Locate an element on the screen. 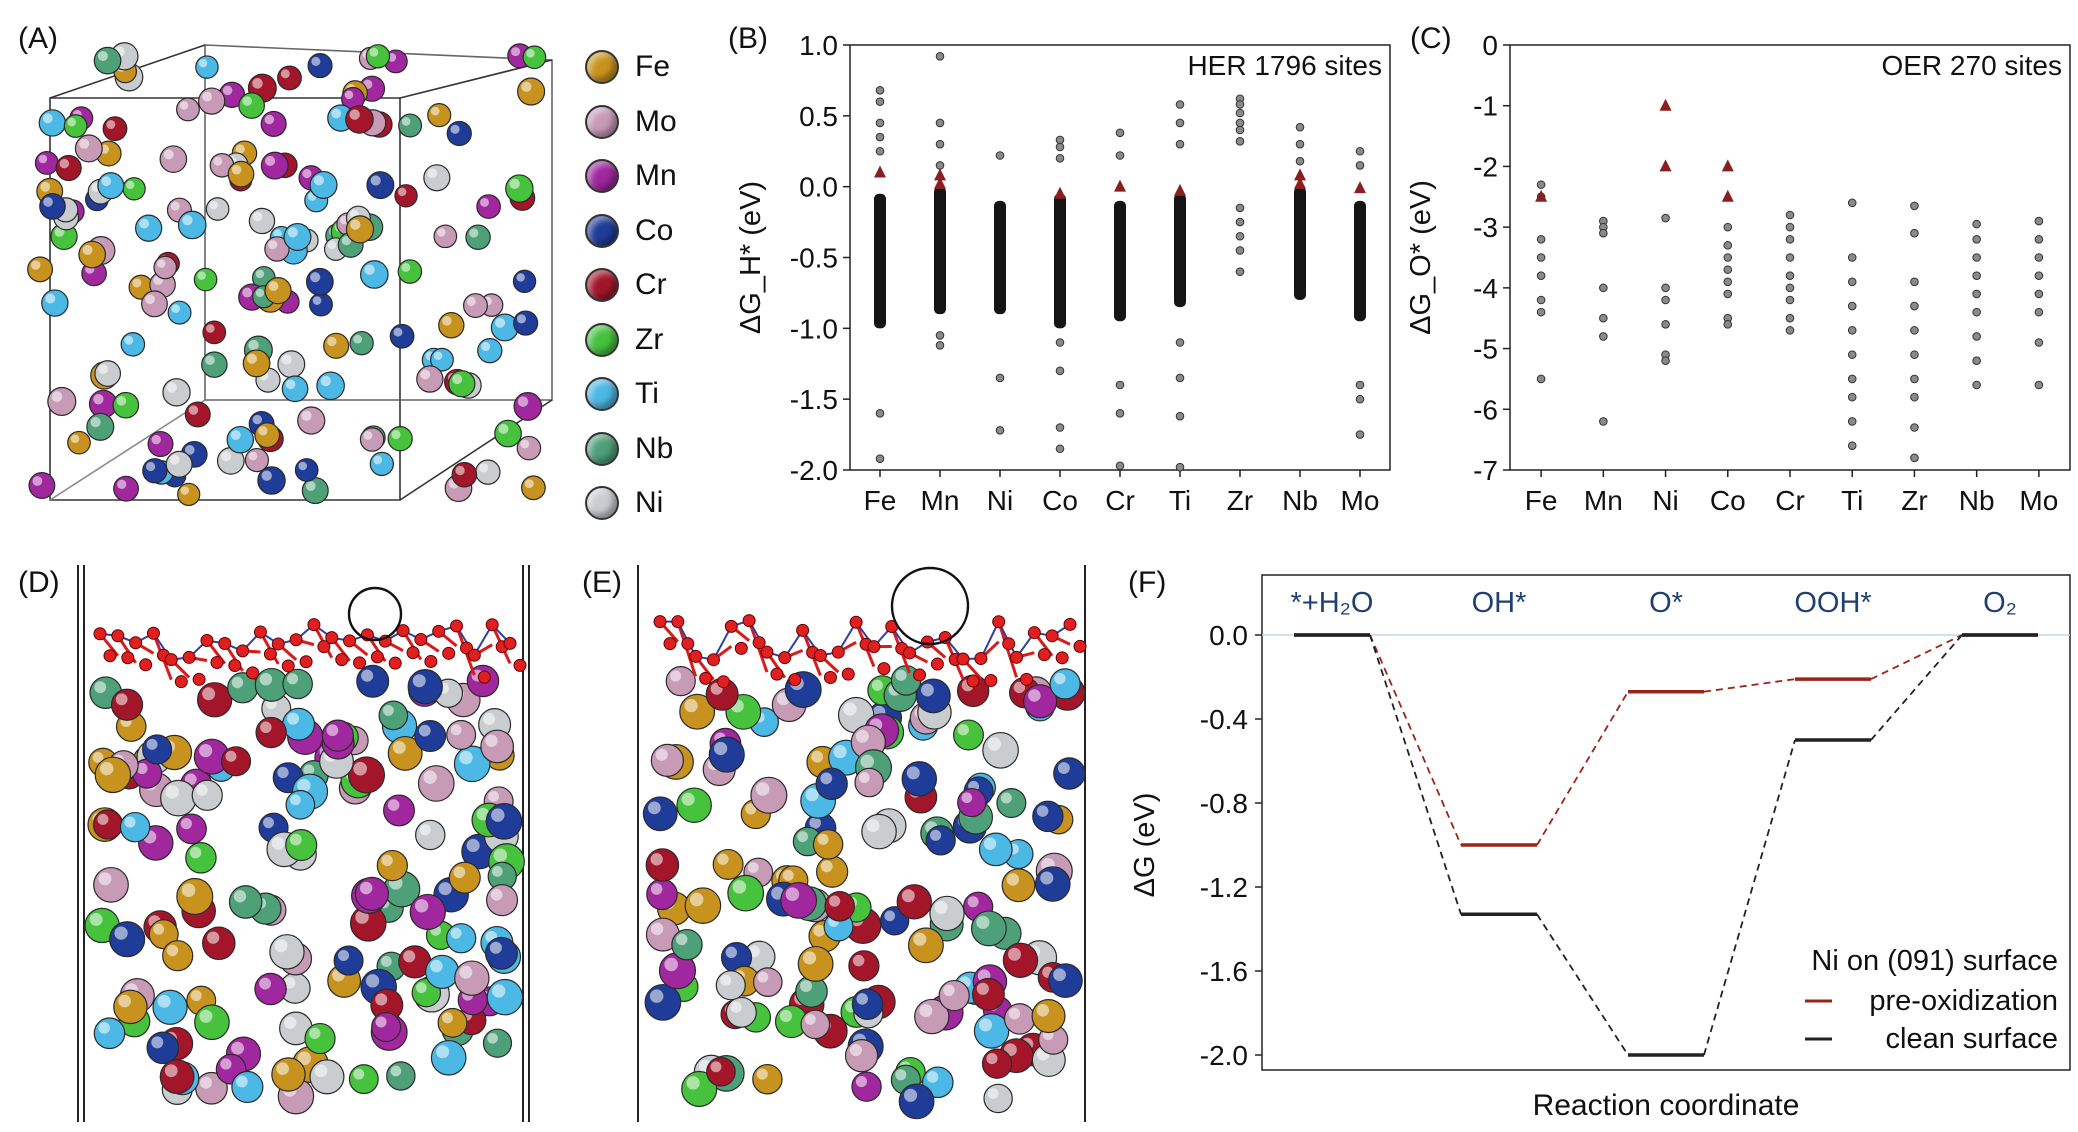 The width and height of the screenshot is (2078, 1132). state-label: *+H₂O is located at coordinates (1332, 603).